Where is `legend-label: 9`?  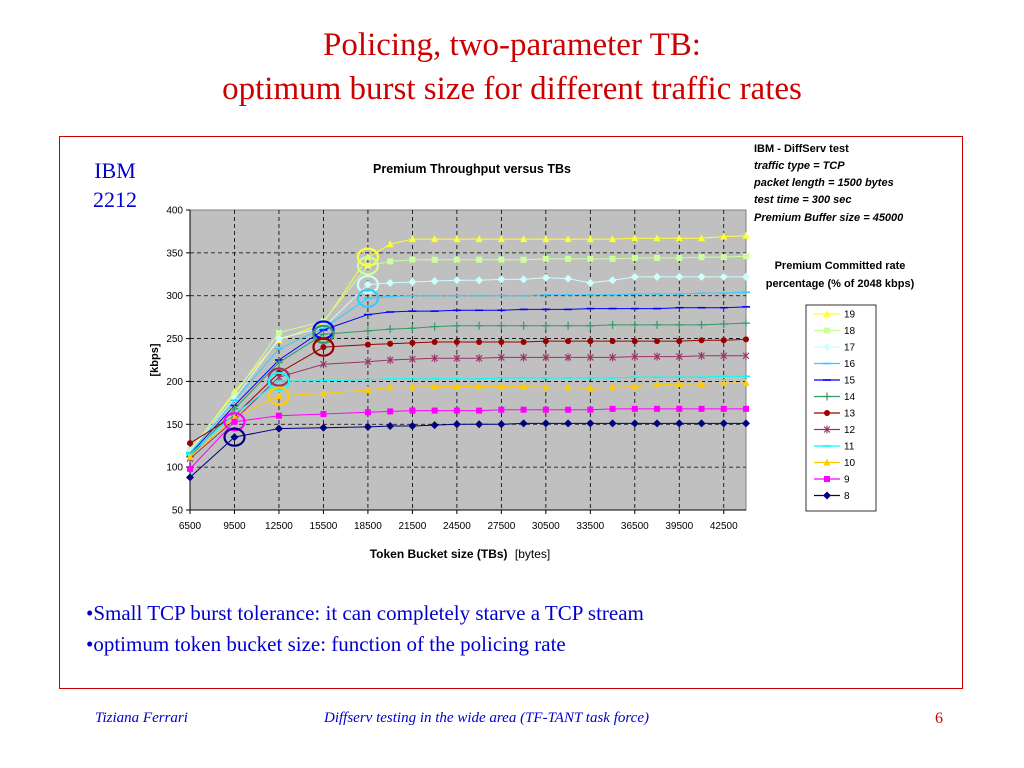
legend-label: 9 is located at coordinates (847, 480).